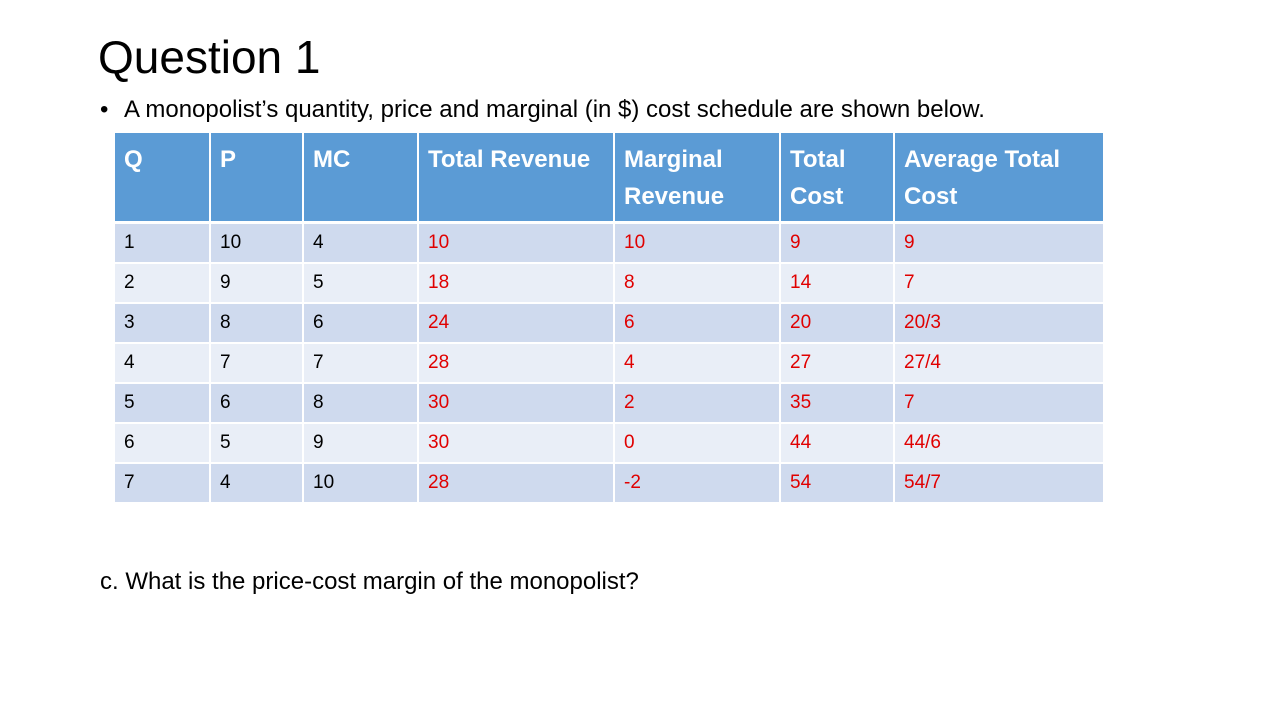 The width and height of the screenshot is (1280, 720). Describe the element at coordinates (516, 179) in the screenshot. I see `header-total-revenue: Total Revenue` at that location.